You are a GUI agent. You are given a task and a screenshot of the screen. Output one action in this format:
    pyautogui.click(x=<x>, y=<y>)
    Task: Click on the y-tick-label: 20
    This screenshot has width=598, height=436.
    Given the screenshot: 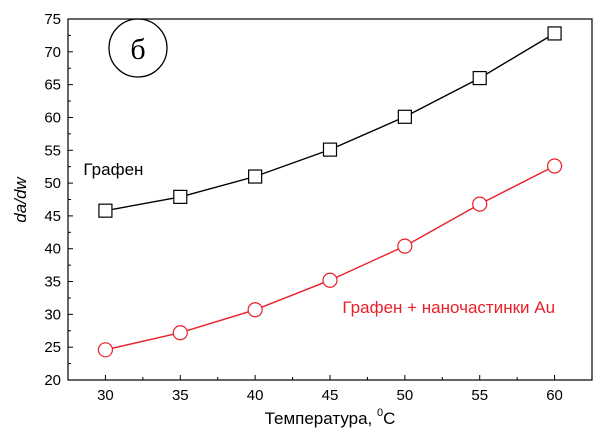 What is the action you would take?
    pyautogui.click(x=52, y=380)
    